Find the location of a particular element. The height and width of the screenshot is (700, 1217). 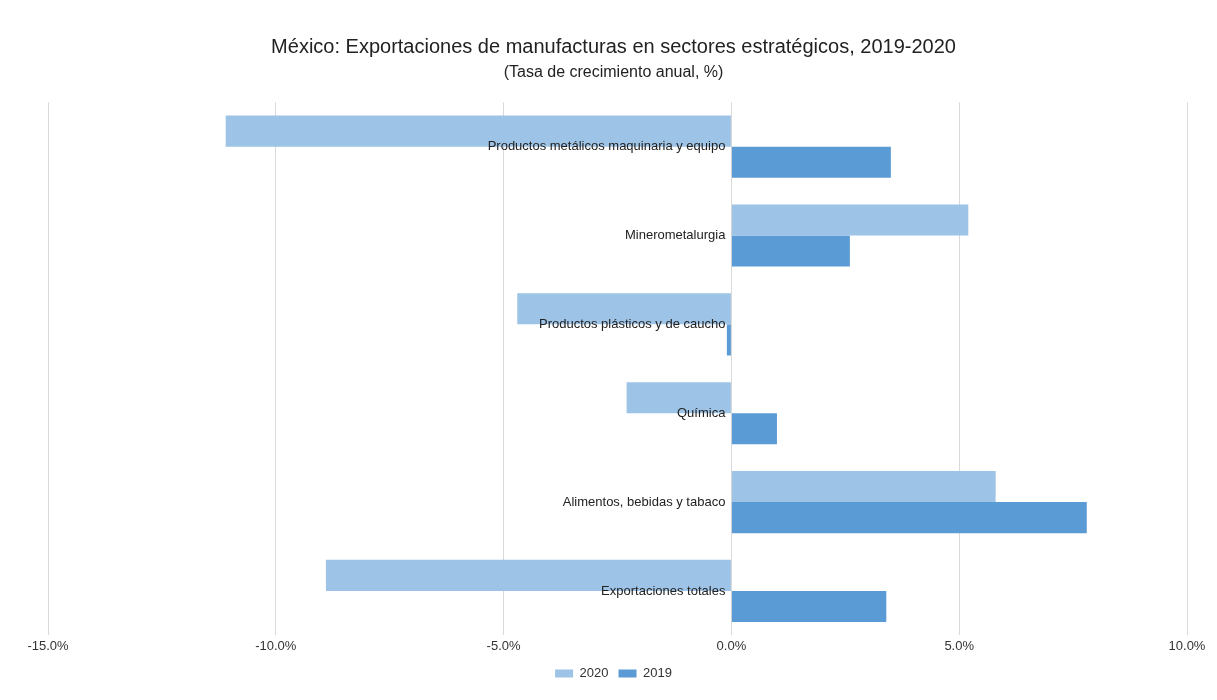

chart-title: México: Exportaciones de manufacturas en sectores estratégicos, 2019-2020 is located at coordinates (613, 45).